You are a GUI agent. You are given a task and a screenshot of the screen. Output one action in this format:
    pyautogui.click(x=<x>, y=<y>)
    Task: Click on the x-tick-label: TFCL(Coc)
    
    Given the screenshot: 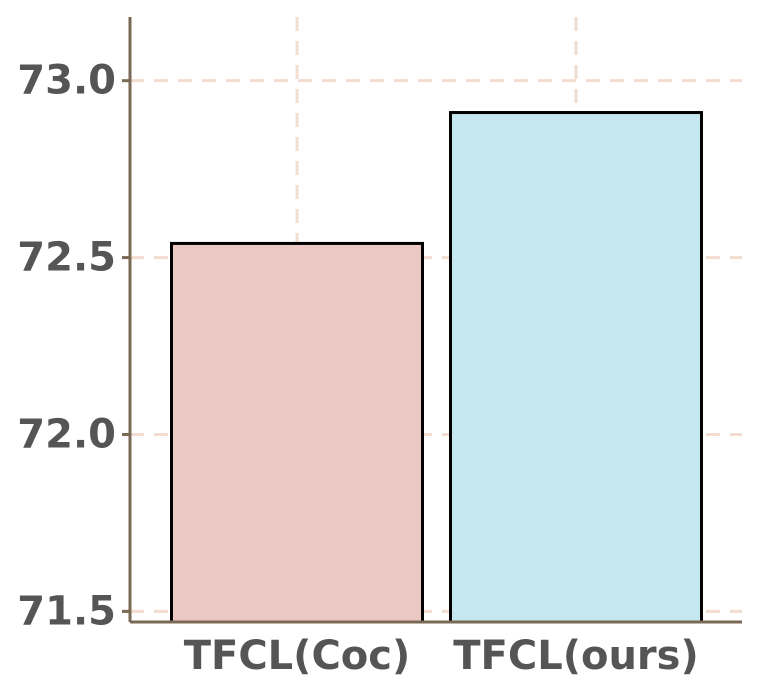 What is the action you would take?
    pyautogui.click(x=297, y=656)
    